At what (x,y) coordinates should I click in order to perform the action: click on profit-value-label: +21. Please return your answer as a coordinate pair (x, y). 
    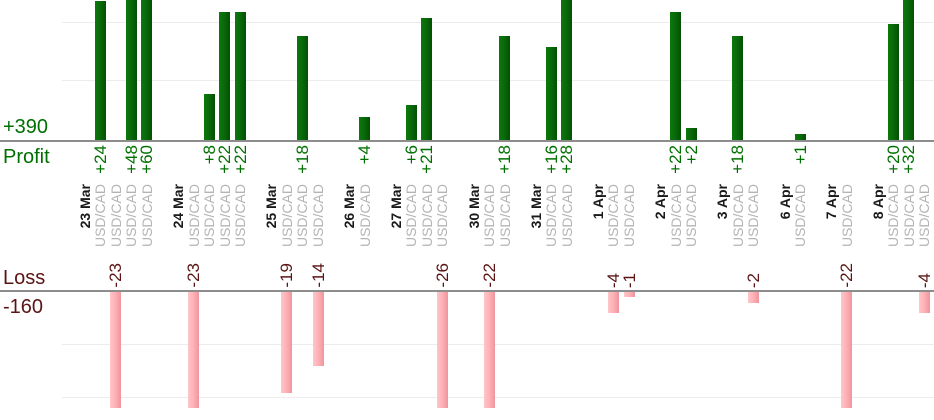
    Looking at the image, I should click on (427, 159).